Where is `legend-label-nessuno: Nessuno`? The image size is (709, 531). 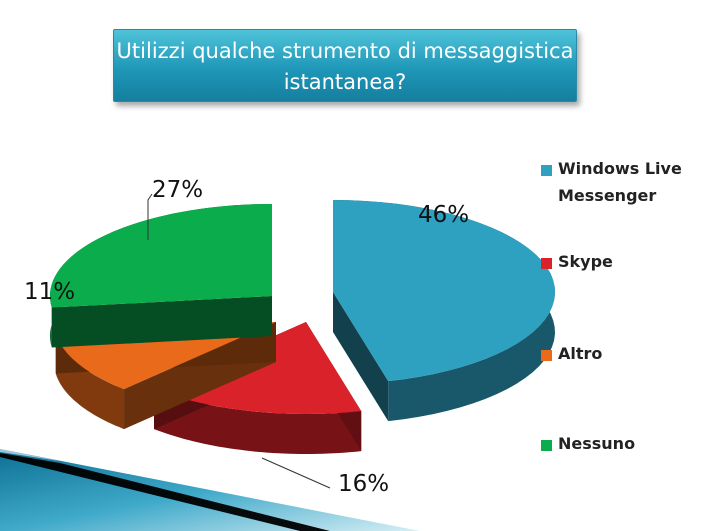 legend-label-nessuno: Nessuno is located at coordinates (597, 443).